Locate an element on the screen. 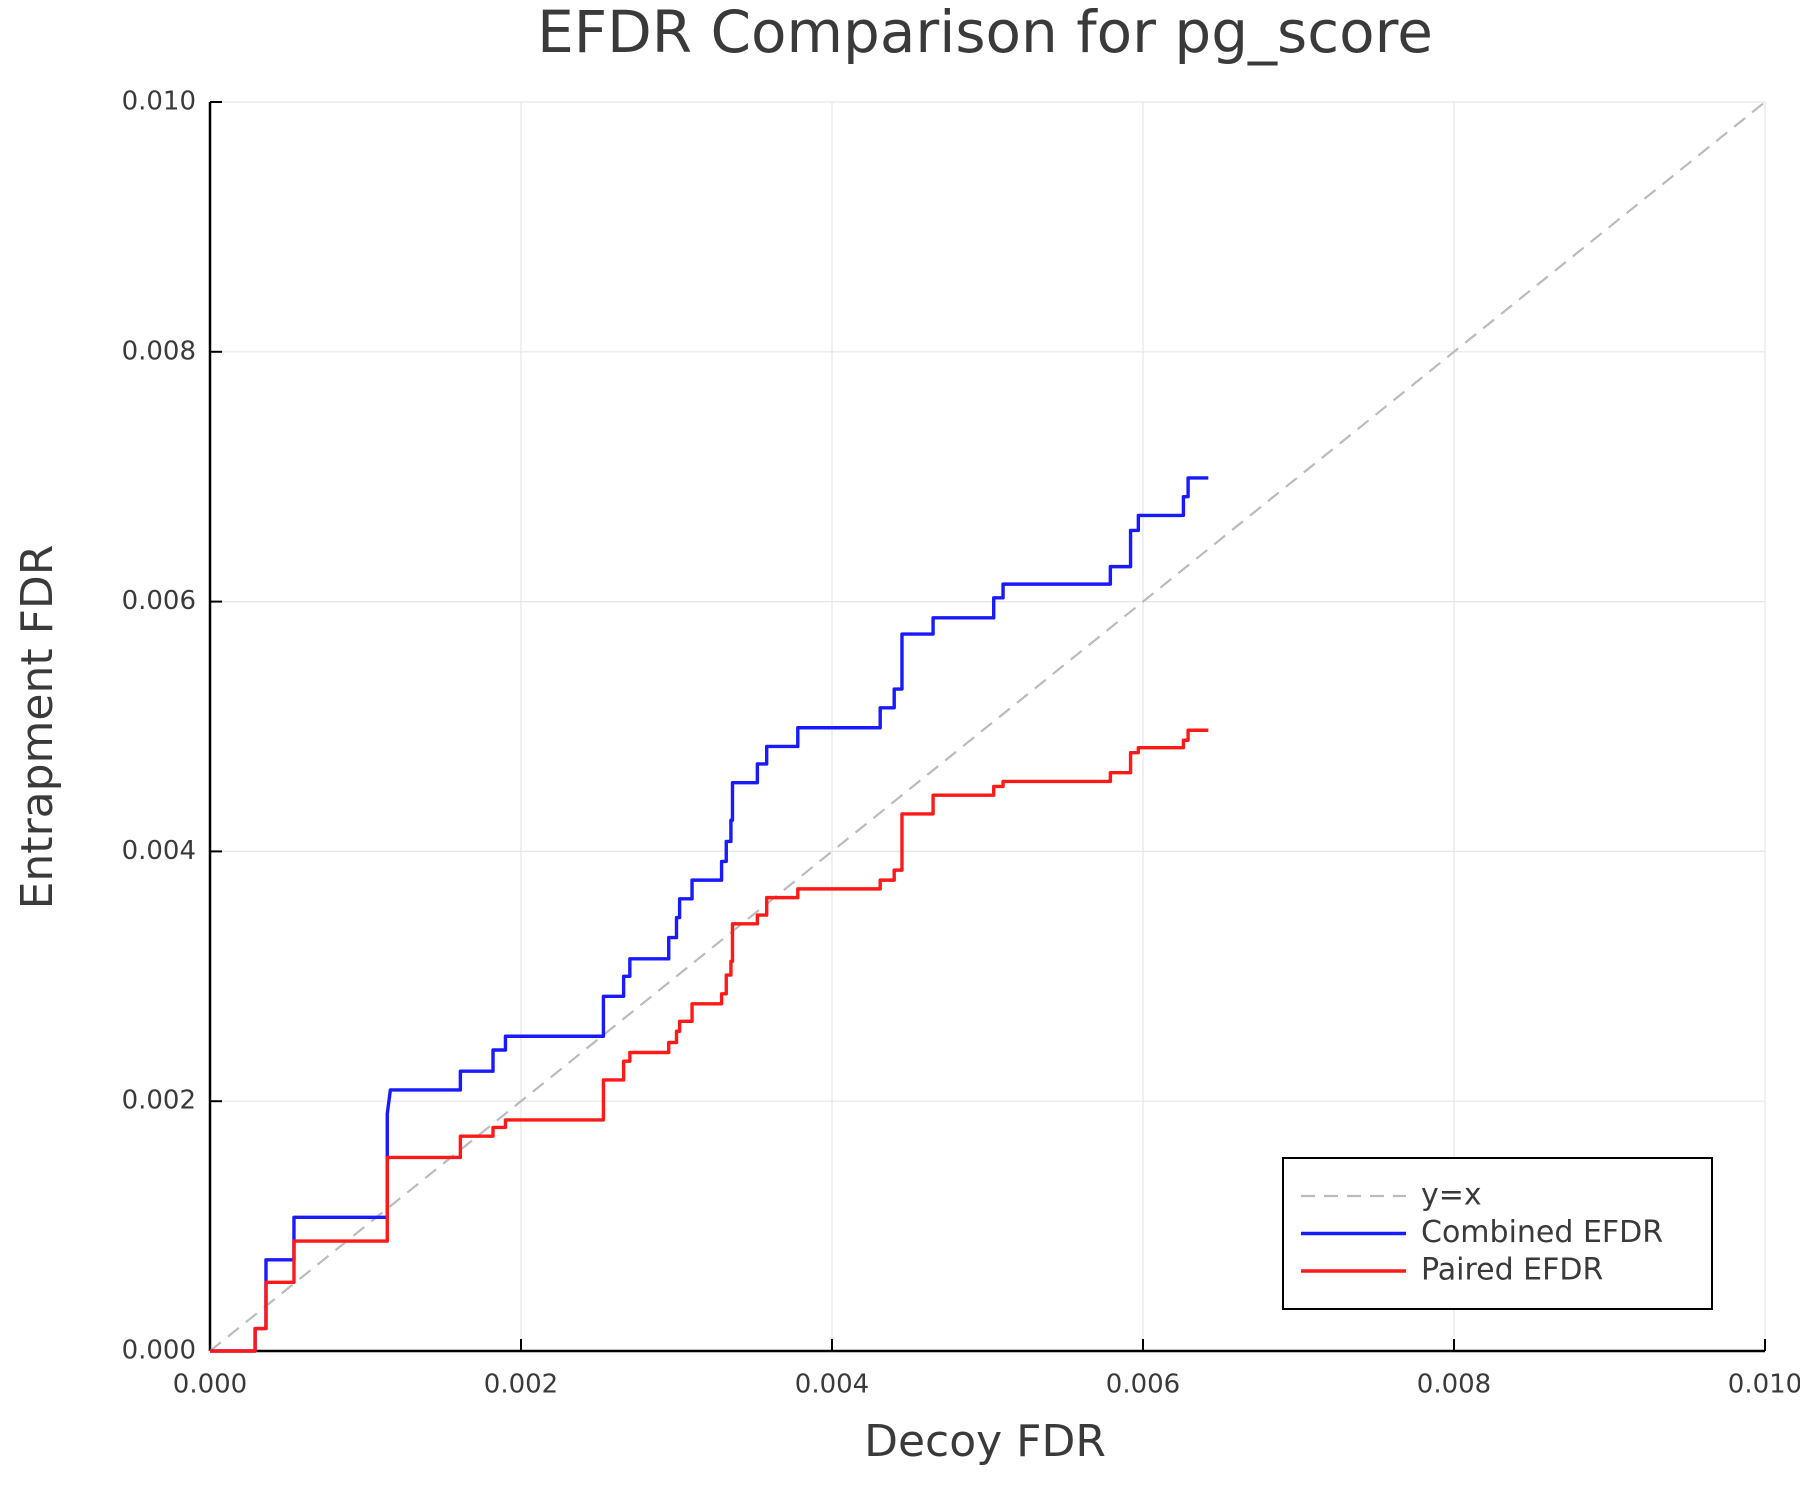 The height and width of the screenshot is (1500, 1800). chart-title: EFDR Comparison for pg_score is located at coordinates (985, 33).